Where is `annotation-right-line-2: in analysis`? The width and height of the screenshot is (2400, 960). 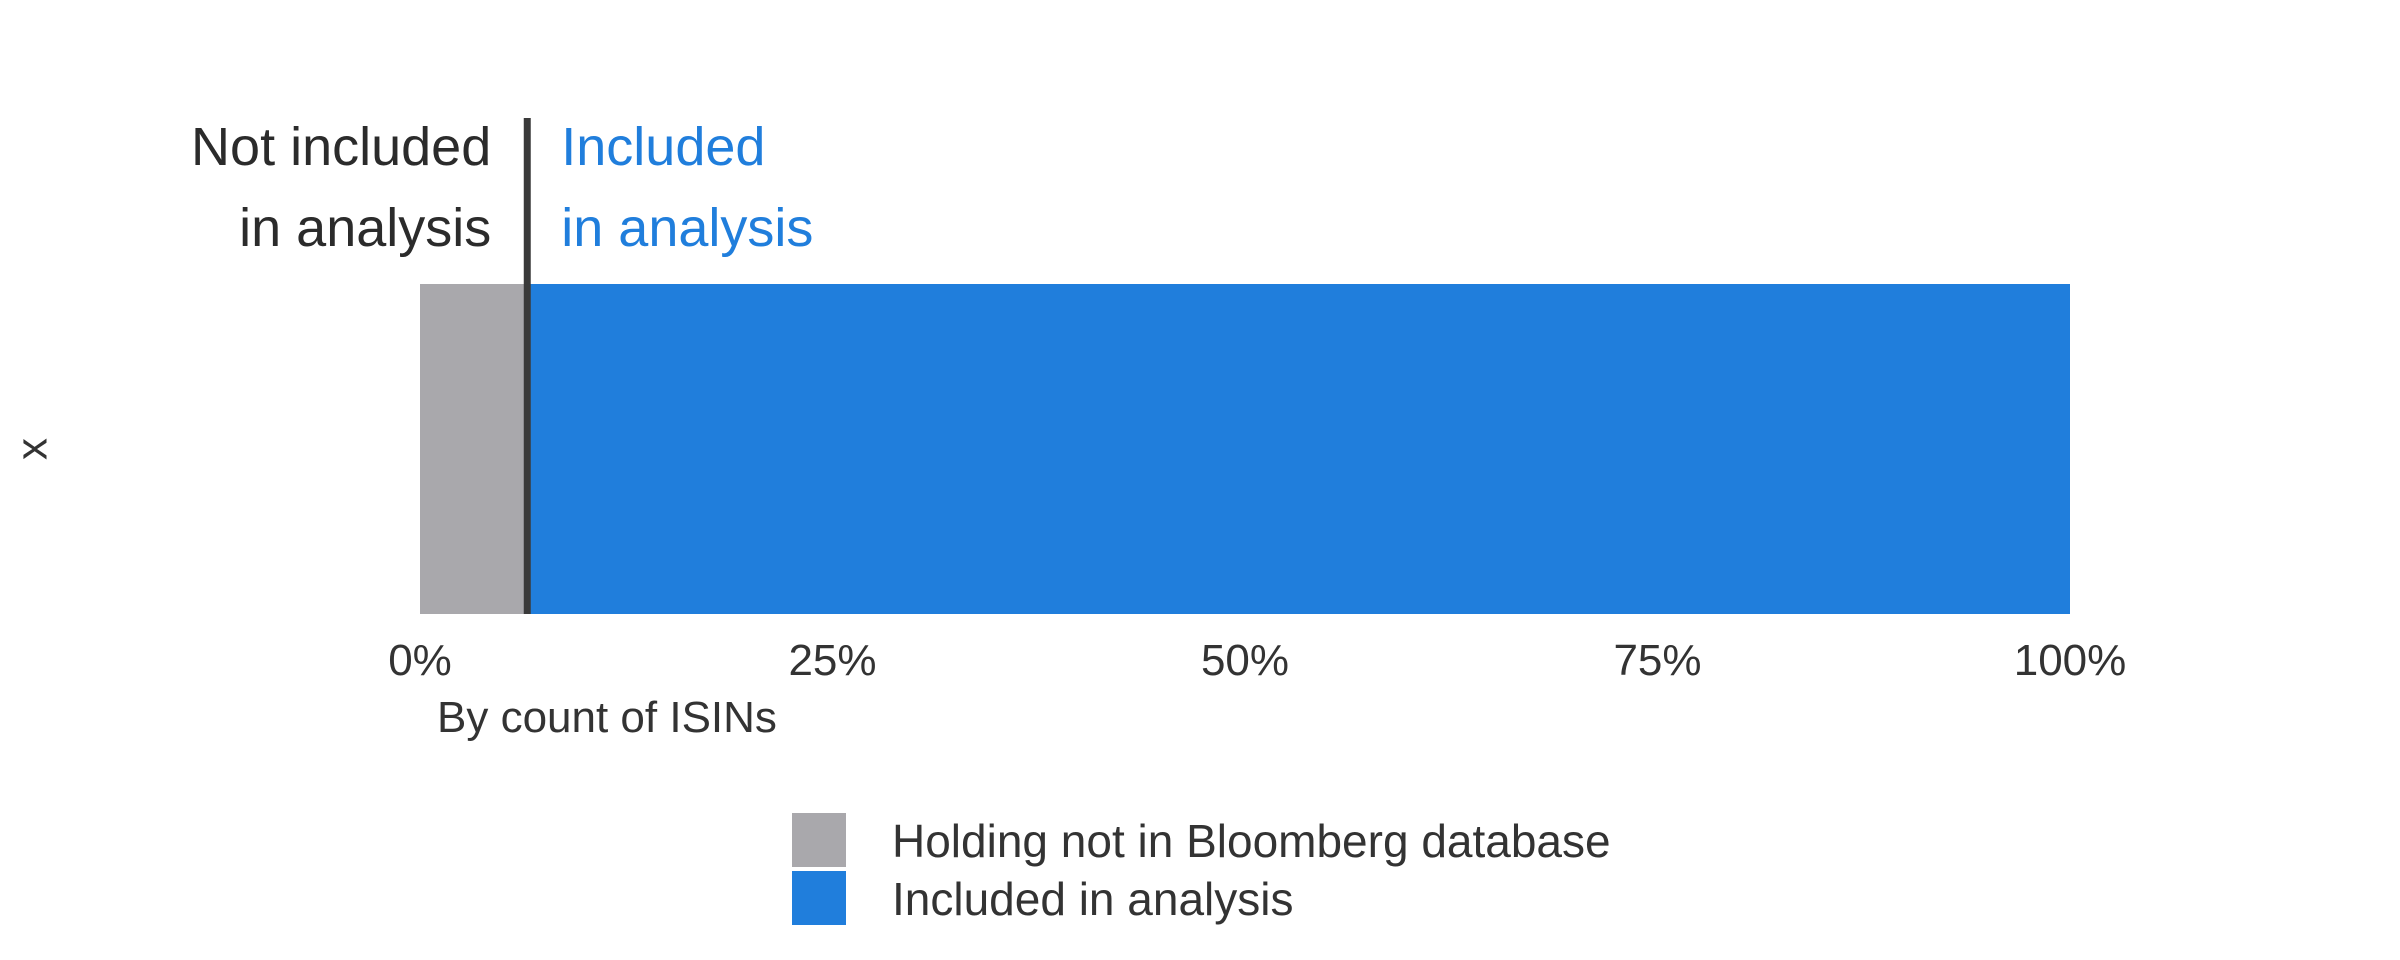 annotation-right-line-2: in analysis is located at coordinates (687, 228).